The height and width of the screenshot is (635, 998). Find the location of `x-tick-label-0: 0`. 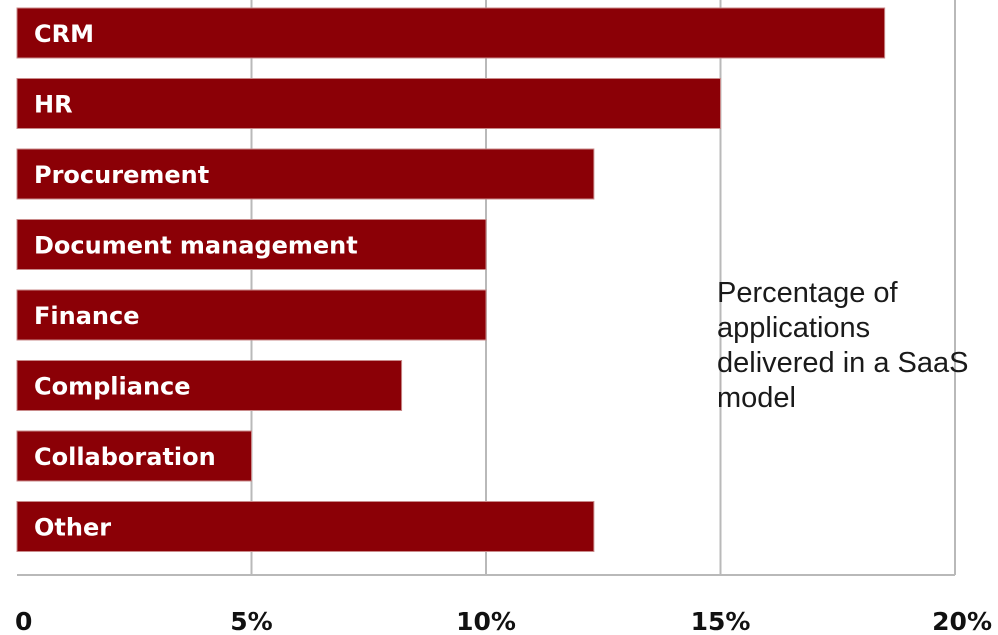

x-tick-label-0: 0 is located at coordinates (23, 621).